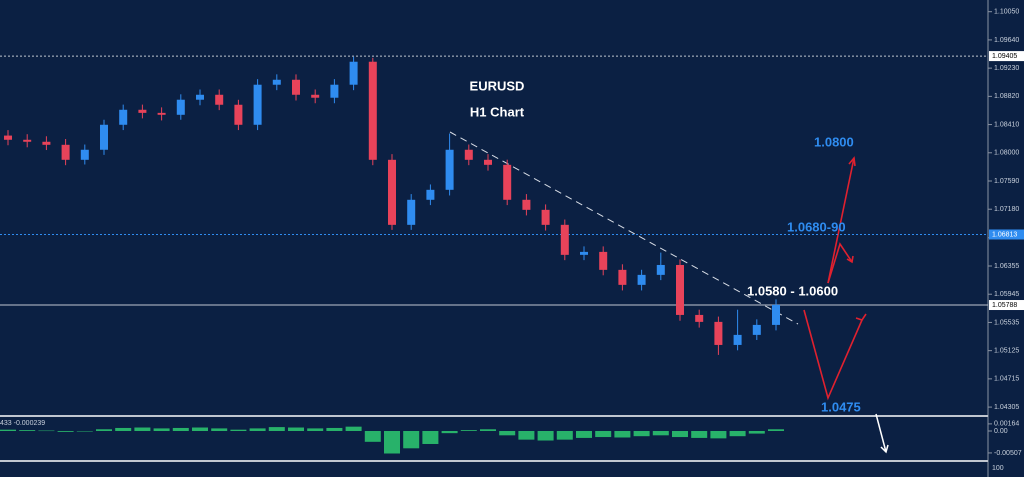  What do you see at coordinates (1006, 12) in the screenshot?
I see `y-tick-label: 1.10050` at bounding box center [1006, 12].